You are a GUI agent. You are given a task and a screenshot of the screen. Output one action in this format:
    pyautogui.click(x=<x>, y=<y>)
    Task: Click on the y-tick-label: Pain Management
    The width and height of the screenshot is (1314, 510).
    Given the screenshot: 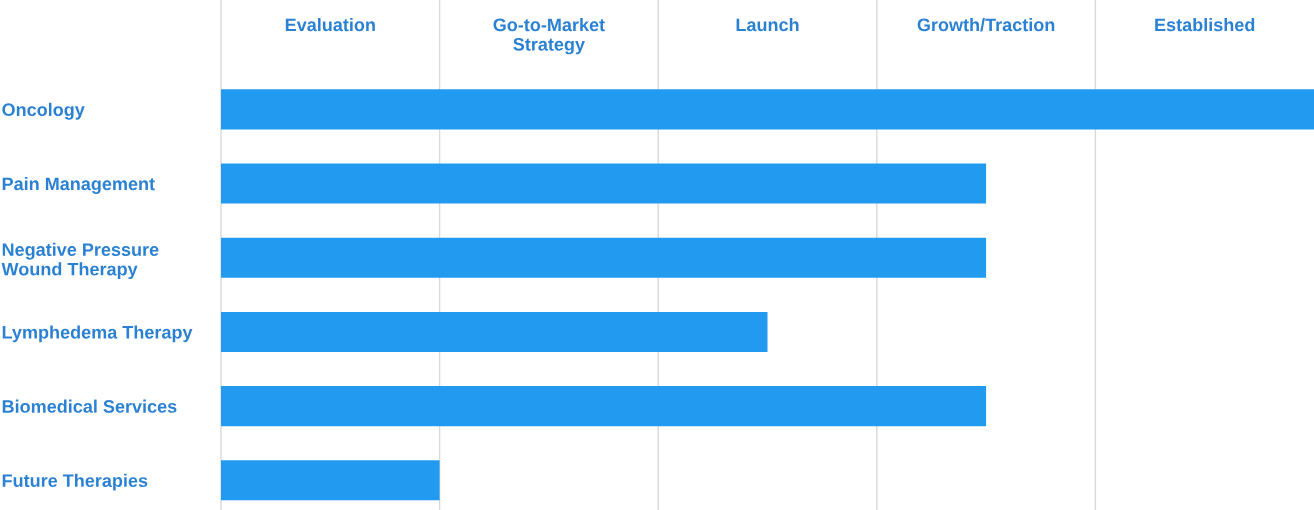 What is the action you would take?
    pyautogui.click(x=78, y=185)
    